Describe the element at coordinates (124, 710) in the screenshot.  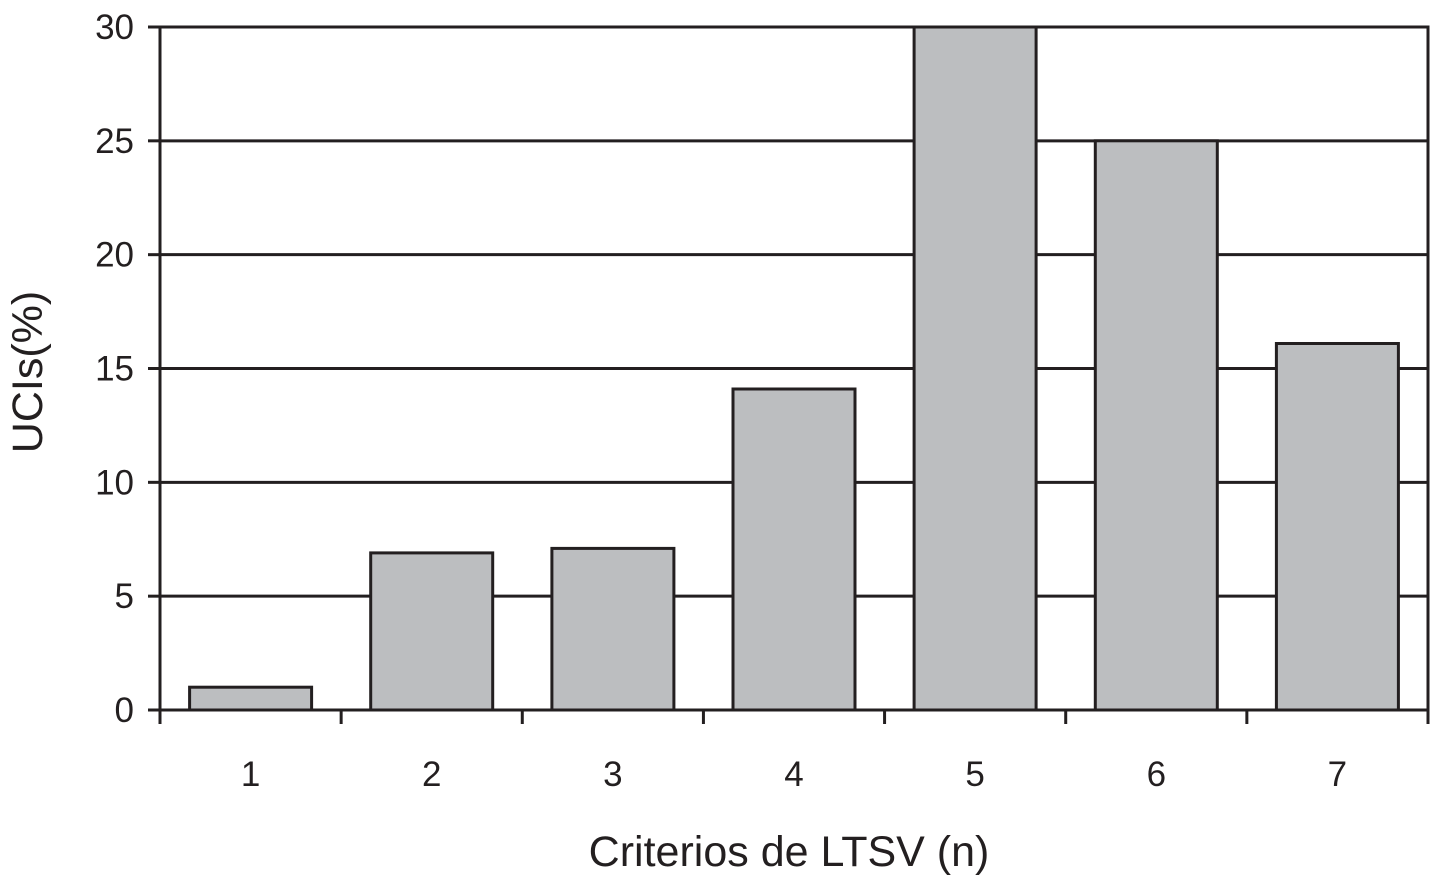
I see `y-tick-label: 0` at that location.